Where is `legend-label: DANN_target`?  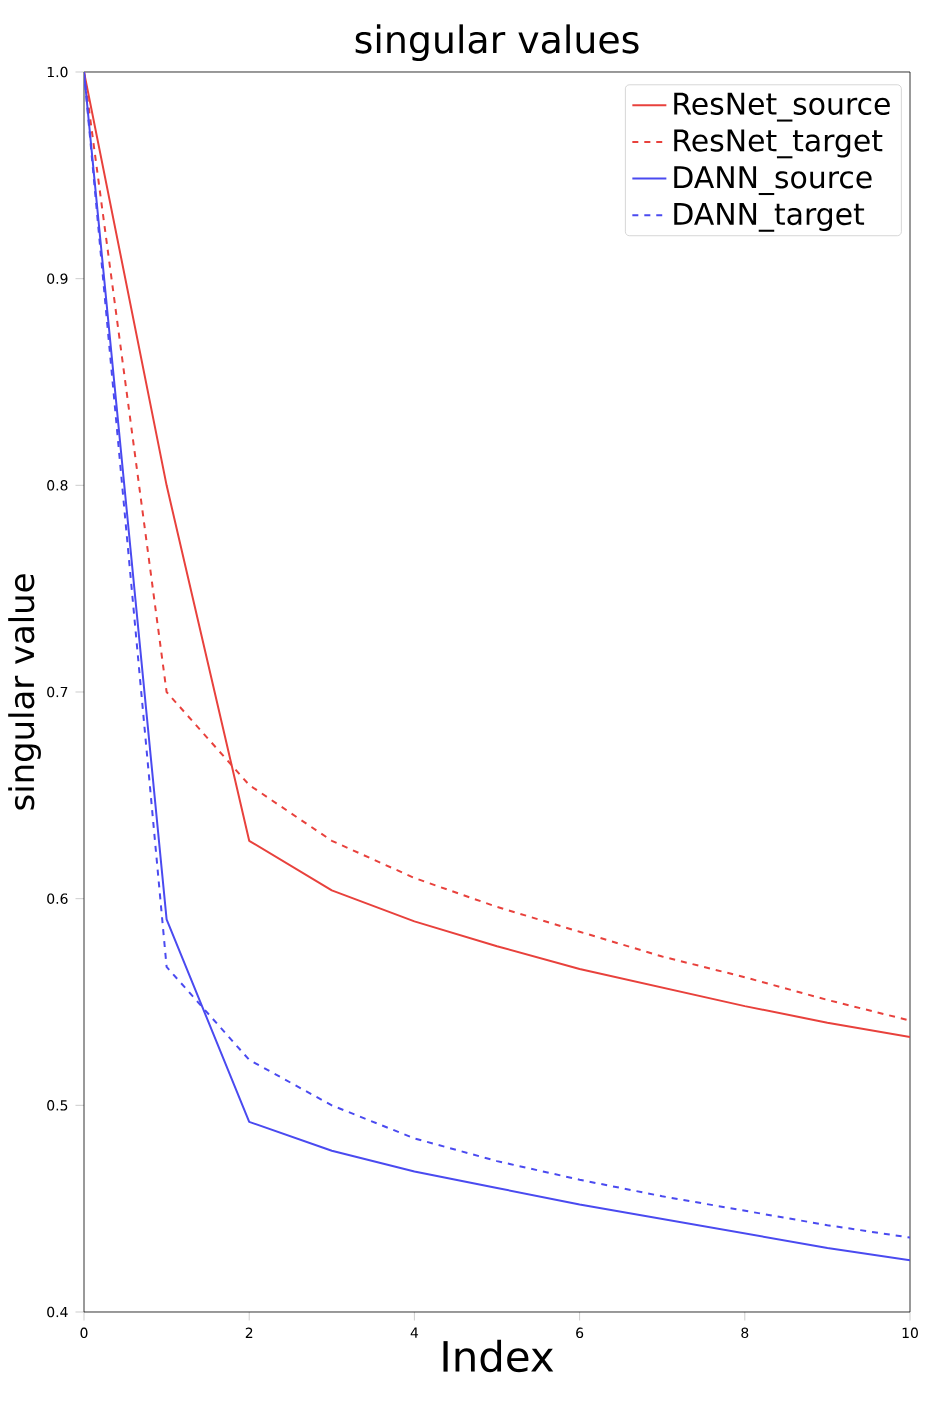
legend-label: DANN_target is located at coordinates (769, 217).